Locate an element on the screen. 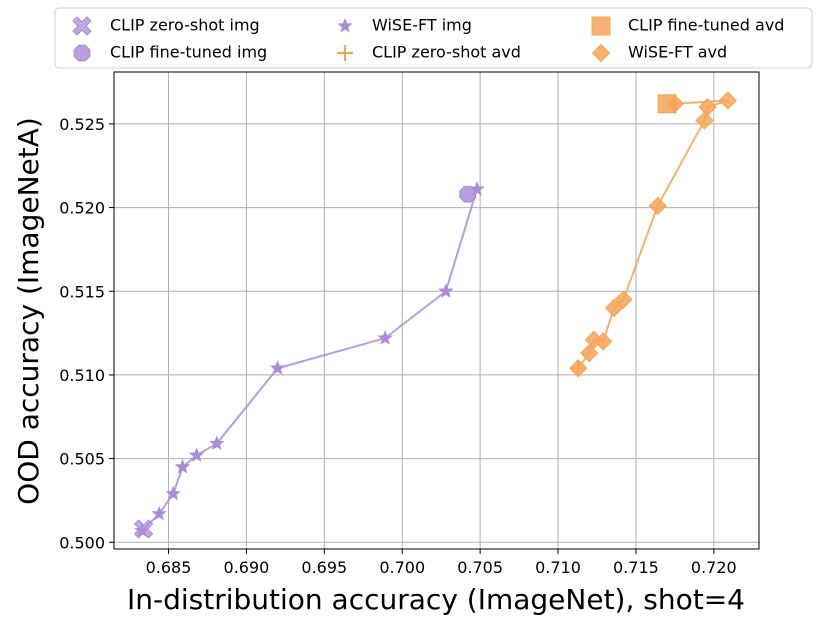 This screenshot has width=830, height=627. legend-entry-clip-zero-shot-img: CLIP zero-shot img is located at coordinates (166, 26).